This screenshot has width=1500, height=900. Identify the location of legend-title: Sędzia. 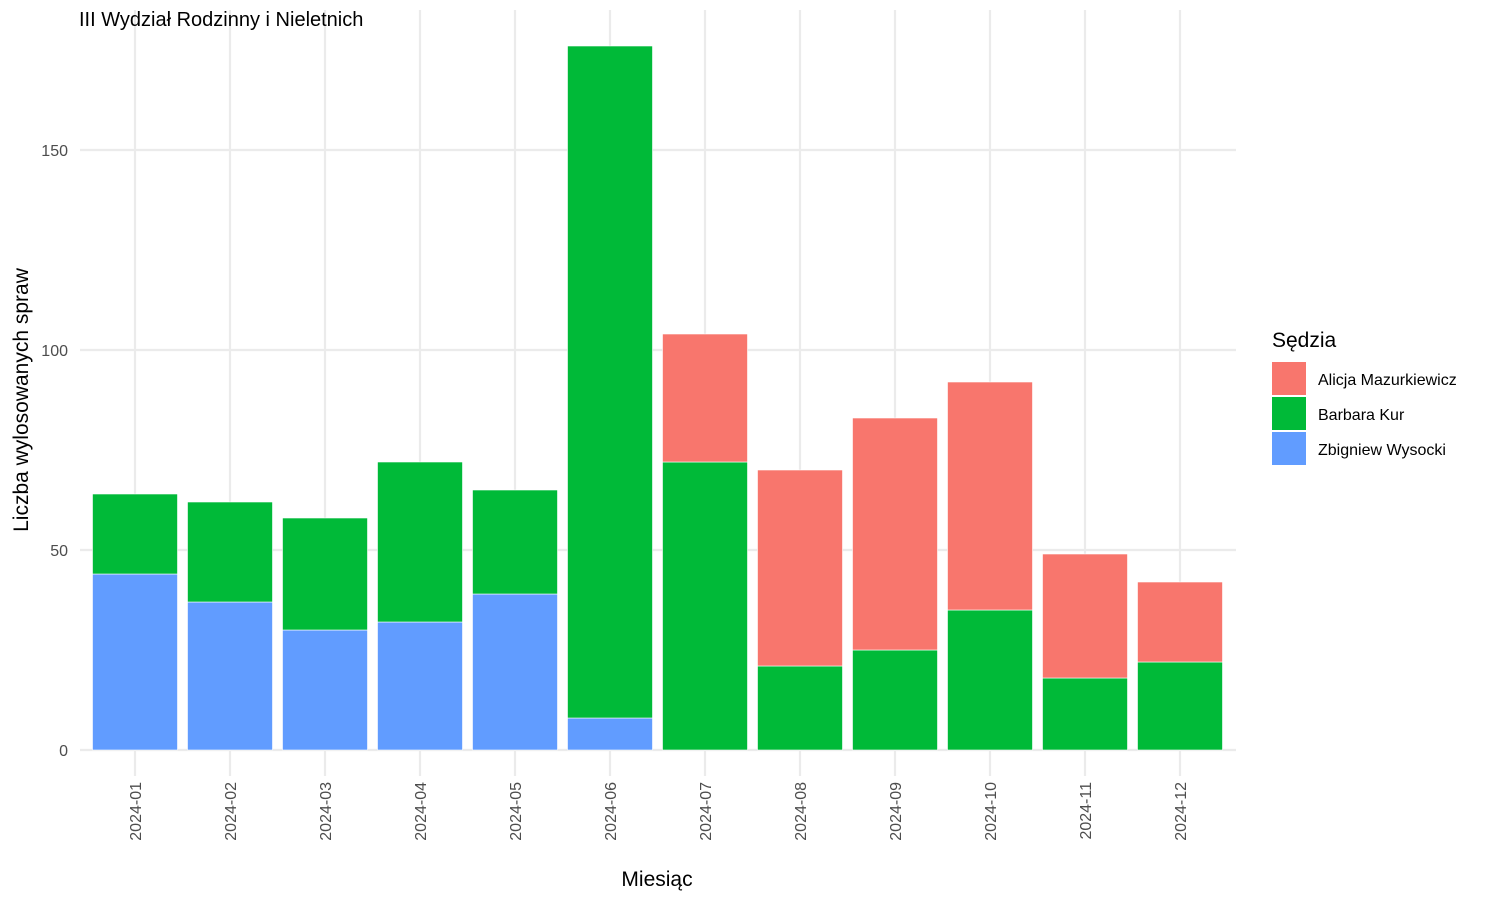
(1304, 340).